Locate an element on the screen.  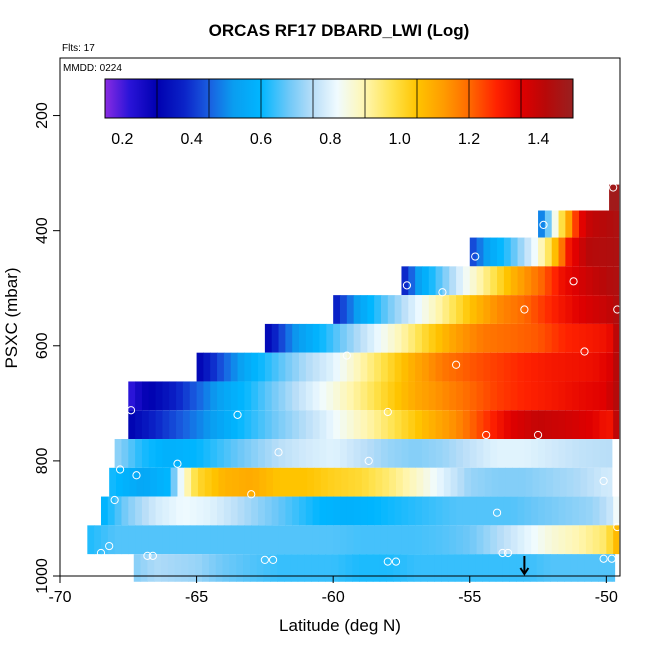
x-tick-label: -55 is located at coordinates (469, 597).